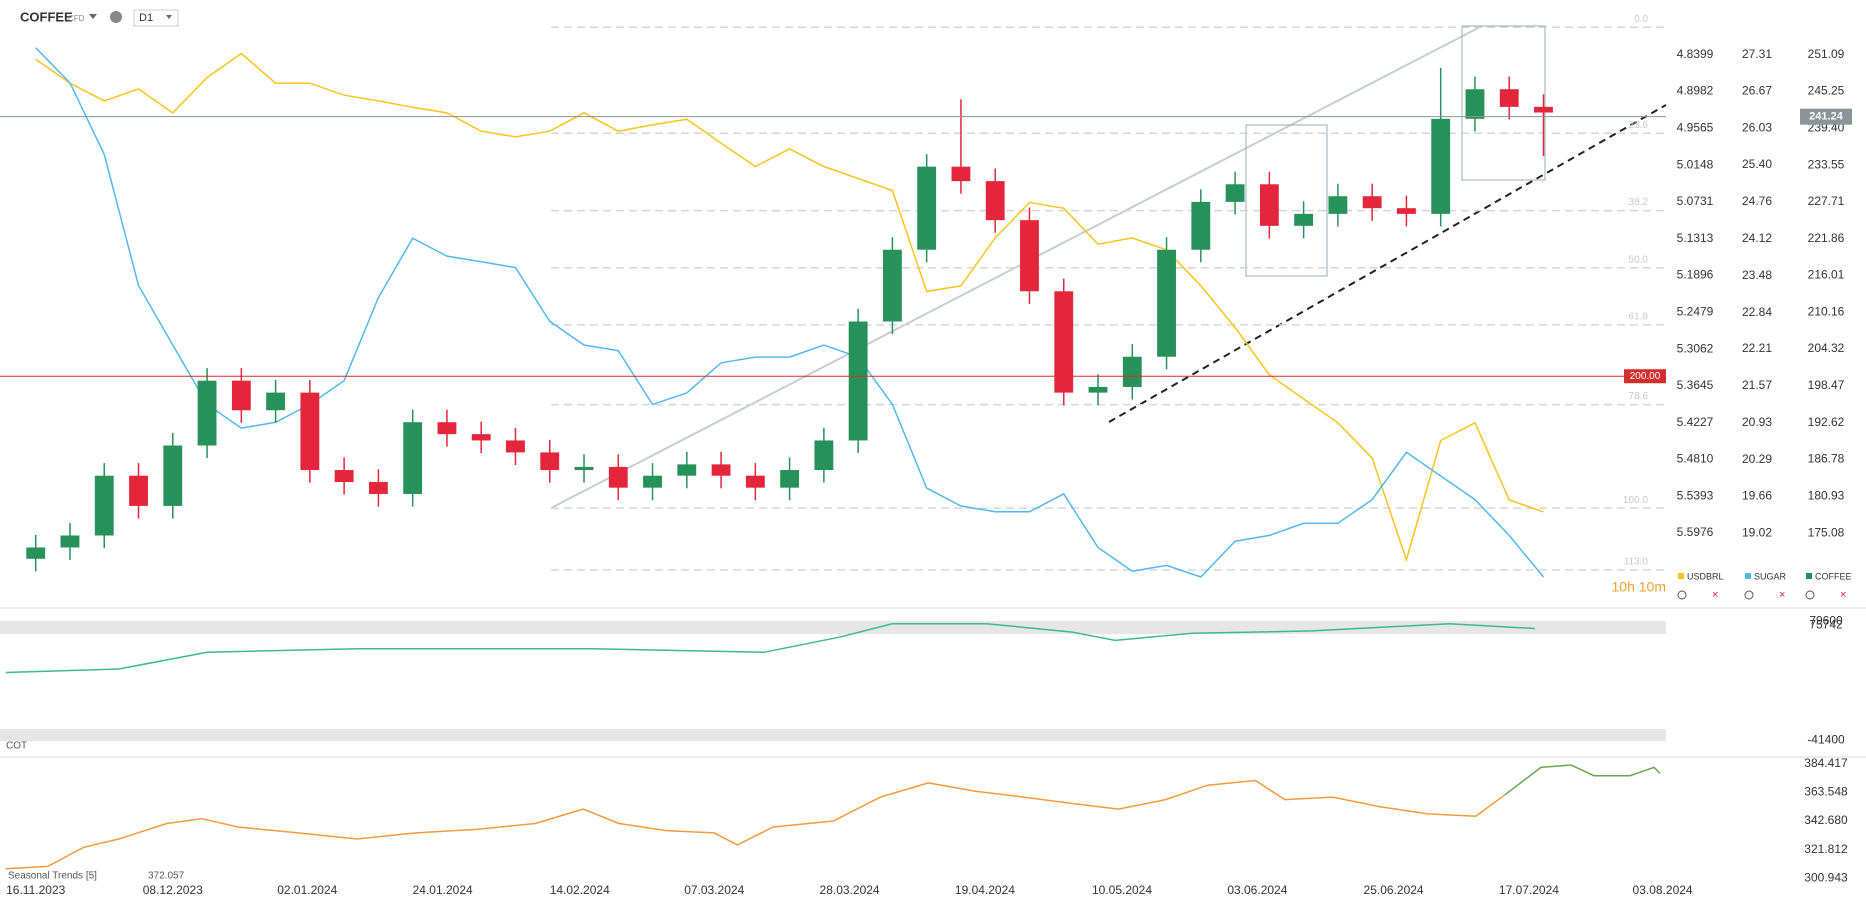 The height and width of the screenshot is (914, 1866). Describe the element at coordinates (1757, 532) in the screenshot. I see `y-tick-label: 19.02` at that location.